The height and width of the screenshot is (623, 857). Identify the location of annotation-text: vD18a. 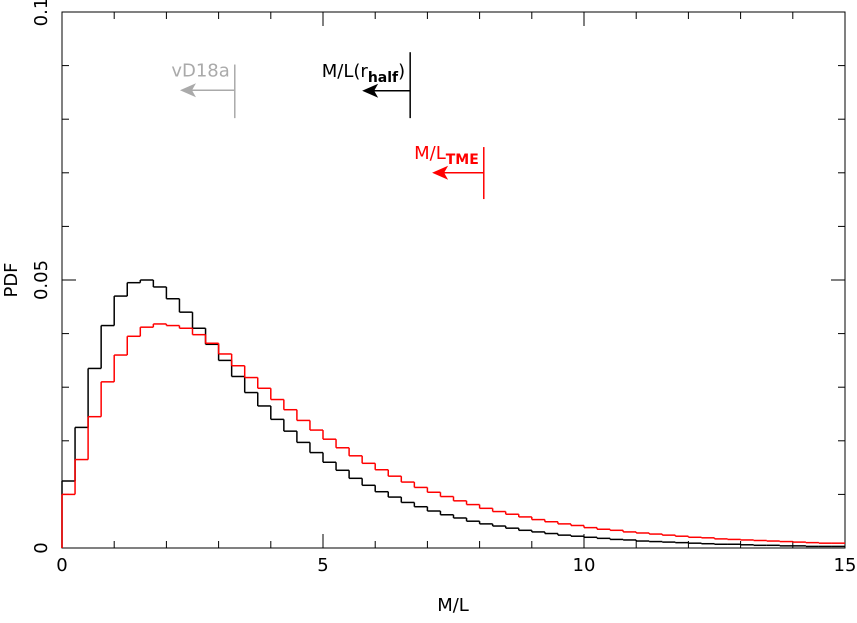
(200, 70).